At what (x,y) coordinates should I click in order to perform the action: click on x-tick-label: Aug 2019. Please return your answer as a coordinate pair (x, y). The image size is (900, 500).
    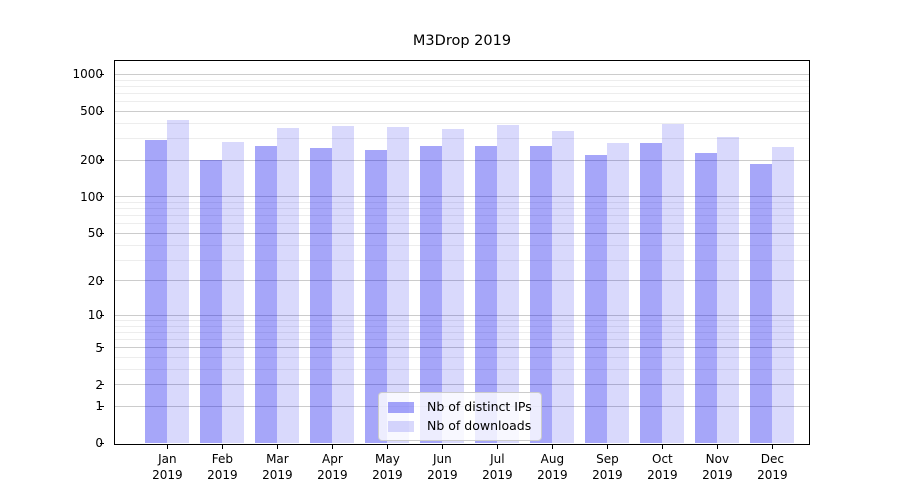
    Looking at the image, I should click on (552, 467).